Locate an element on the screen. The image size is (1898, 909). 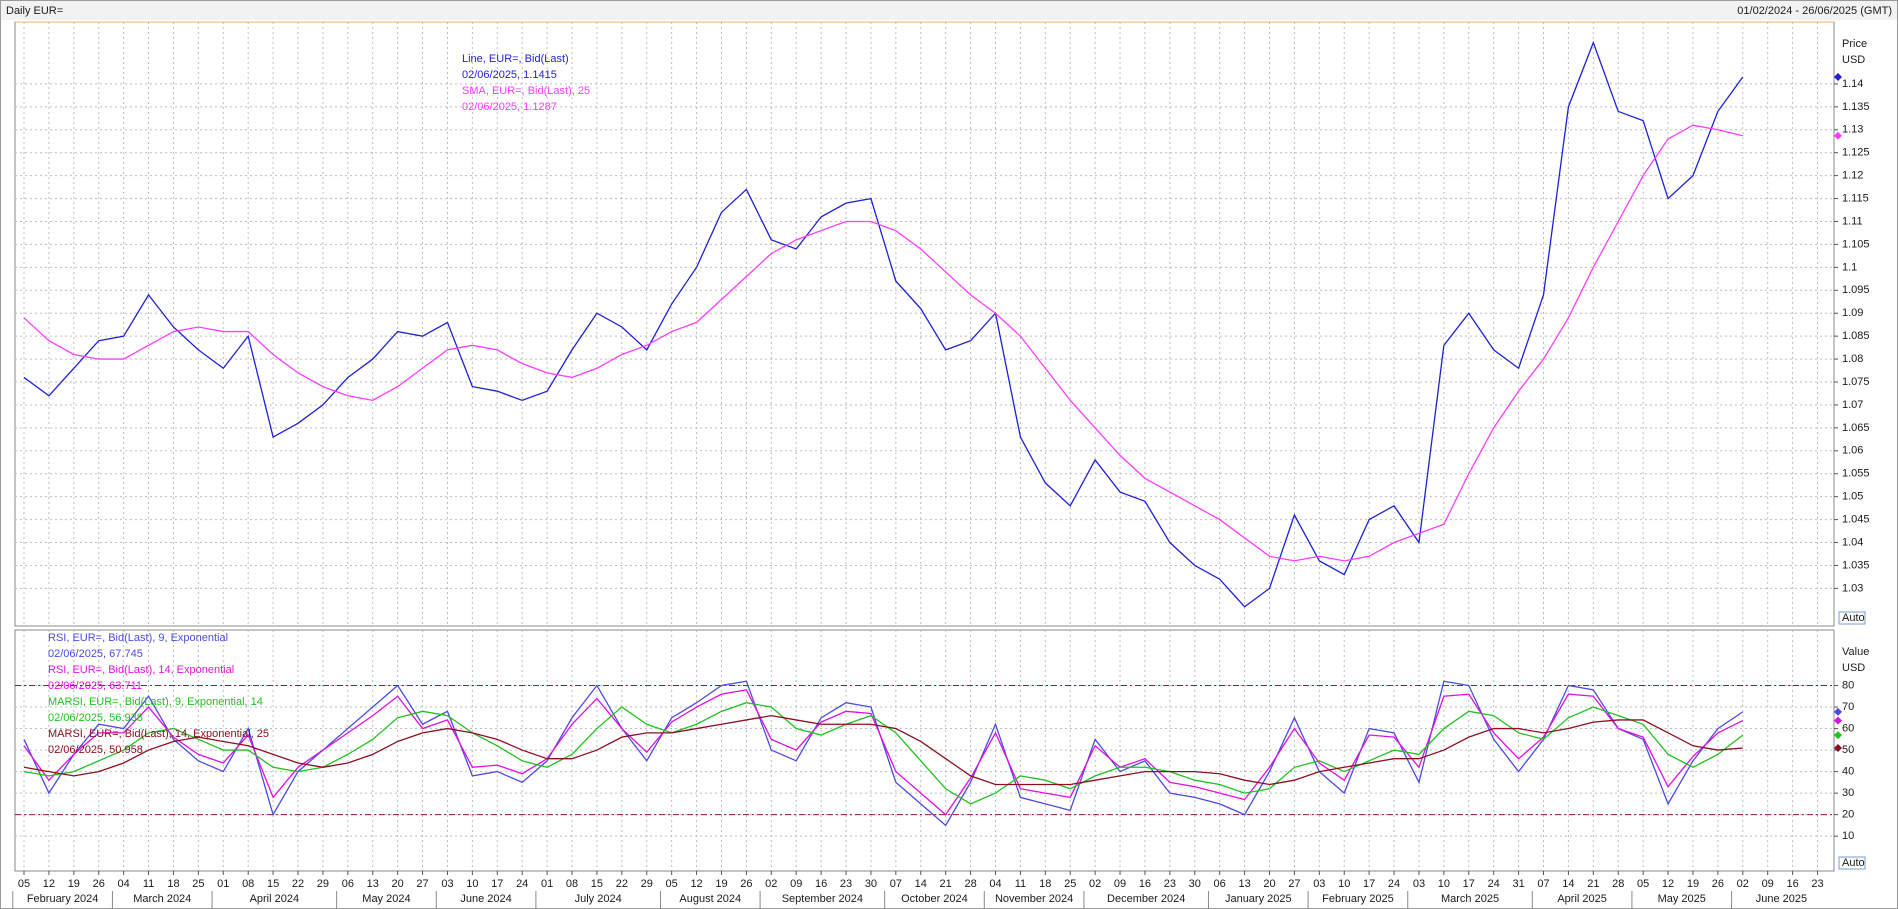
axis-unit: USD is located at coordinates (1853, 60).